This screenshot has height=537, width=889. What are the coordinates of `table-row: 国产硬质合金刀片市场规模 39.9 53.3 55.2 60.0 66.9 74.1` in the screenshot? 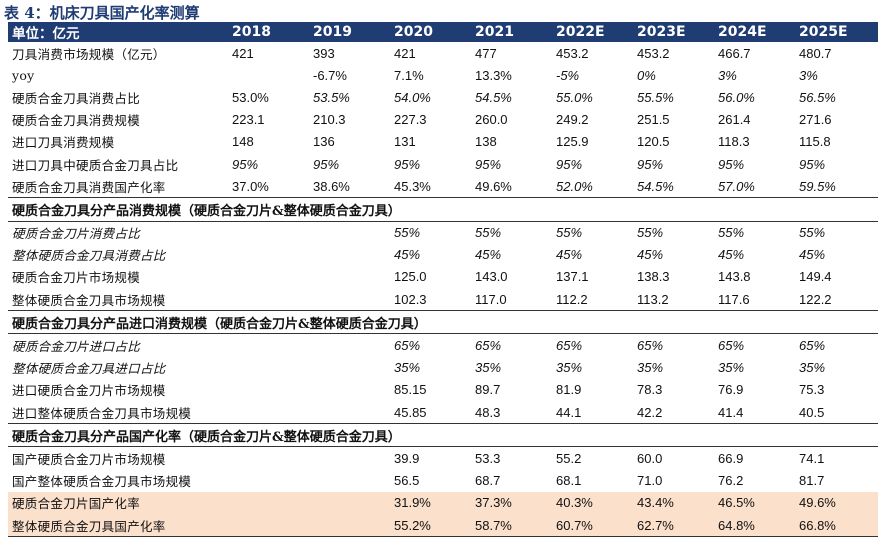 It's located at (443, 458).